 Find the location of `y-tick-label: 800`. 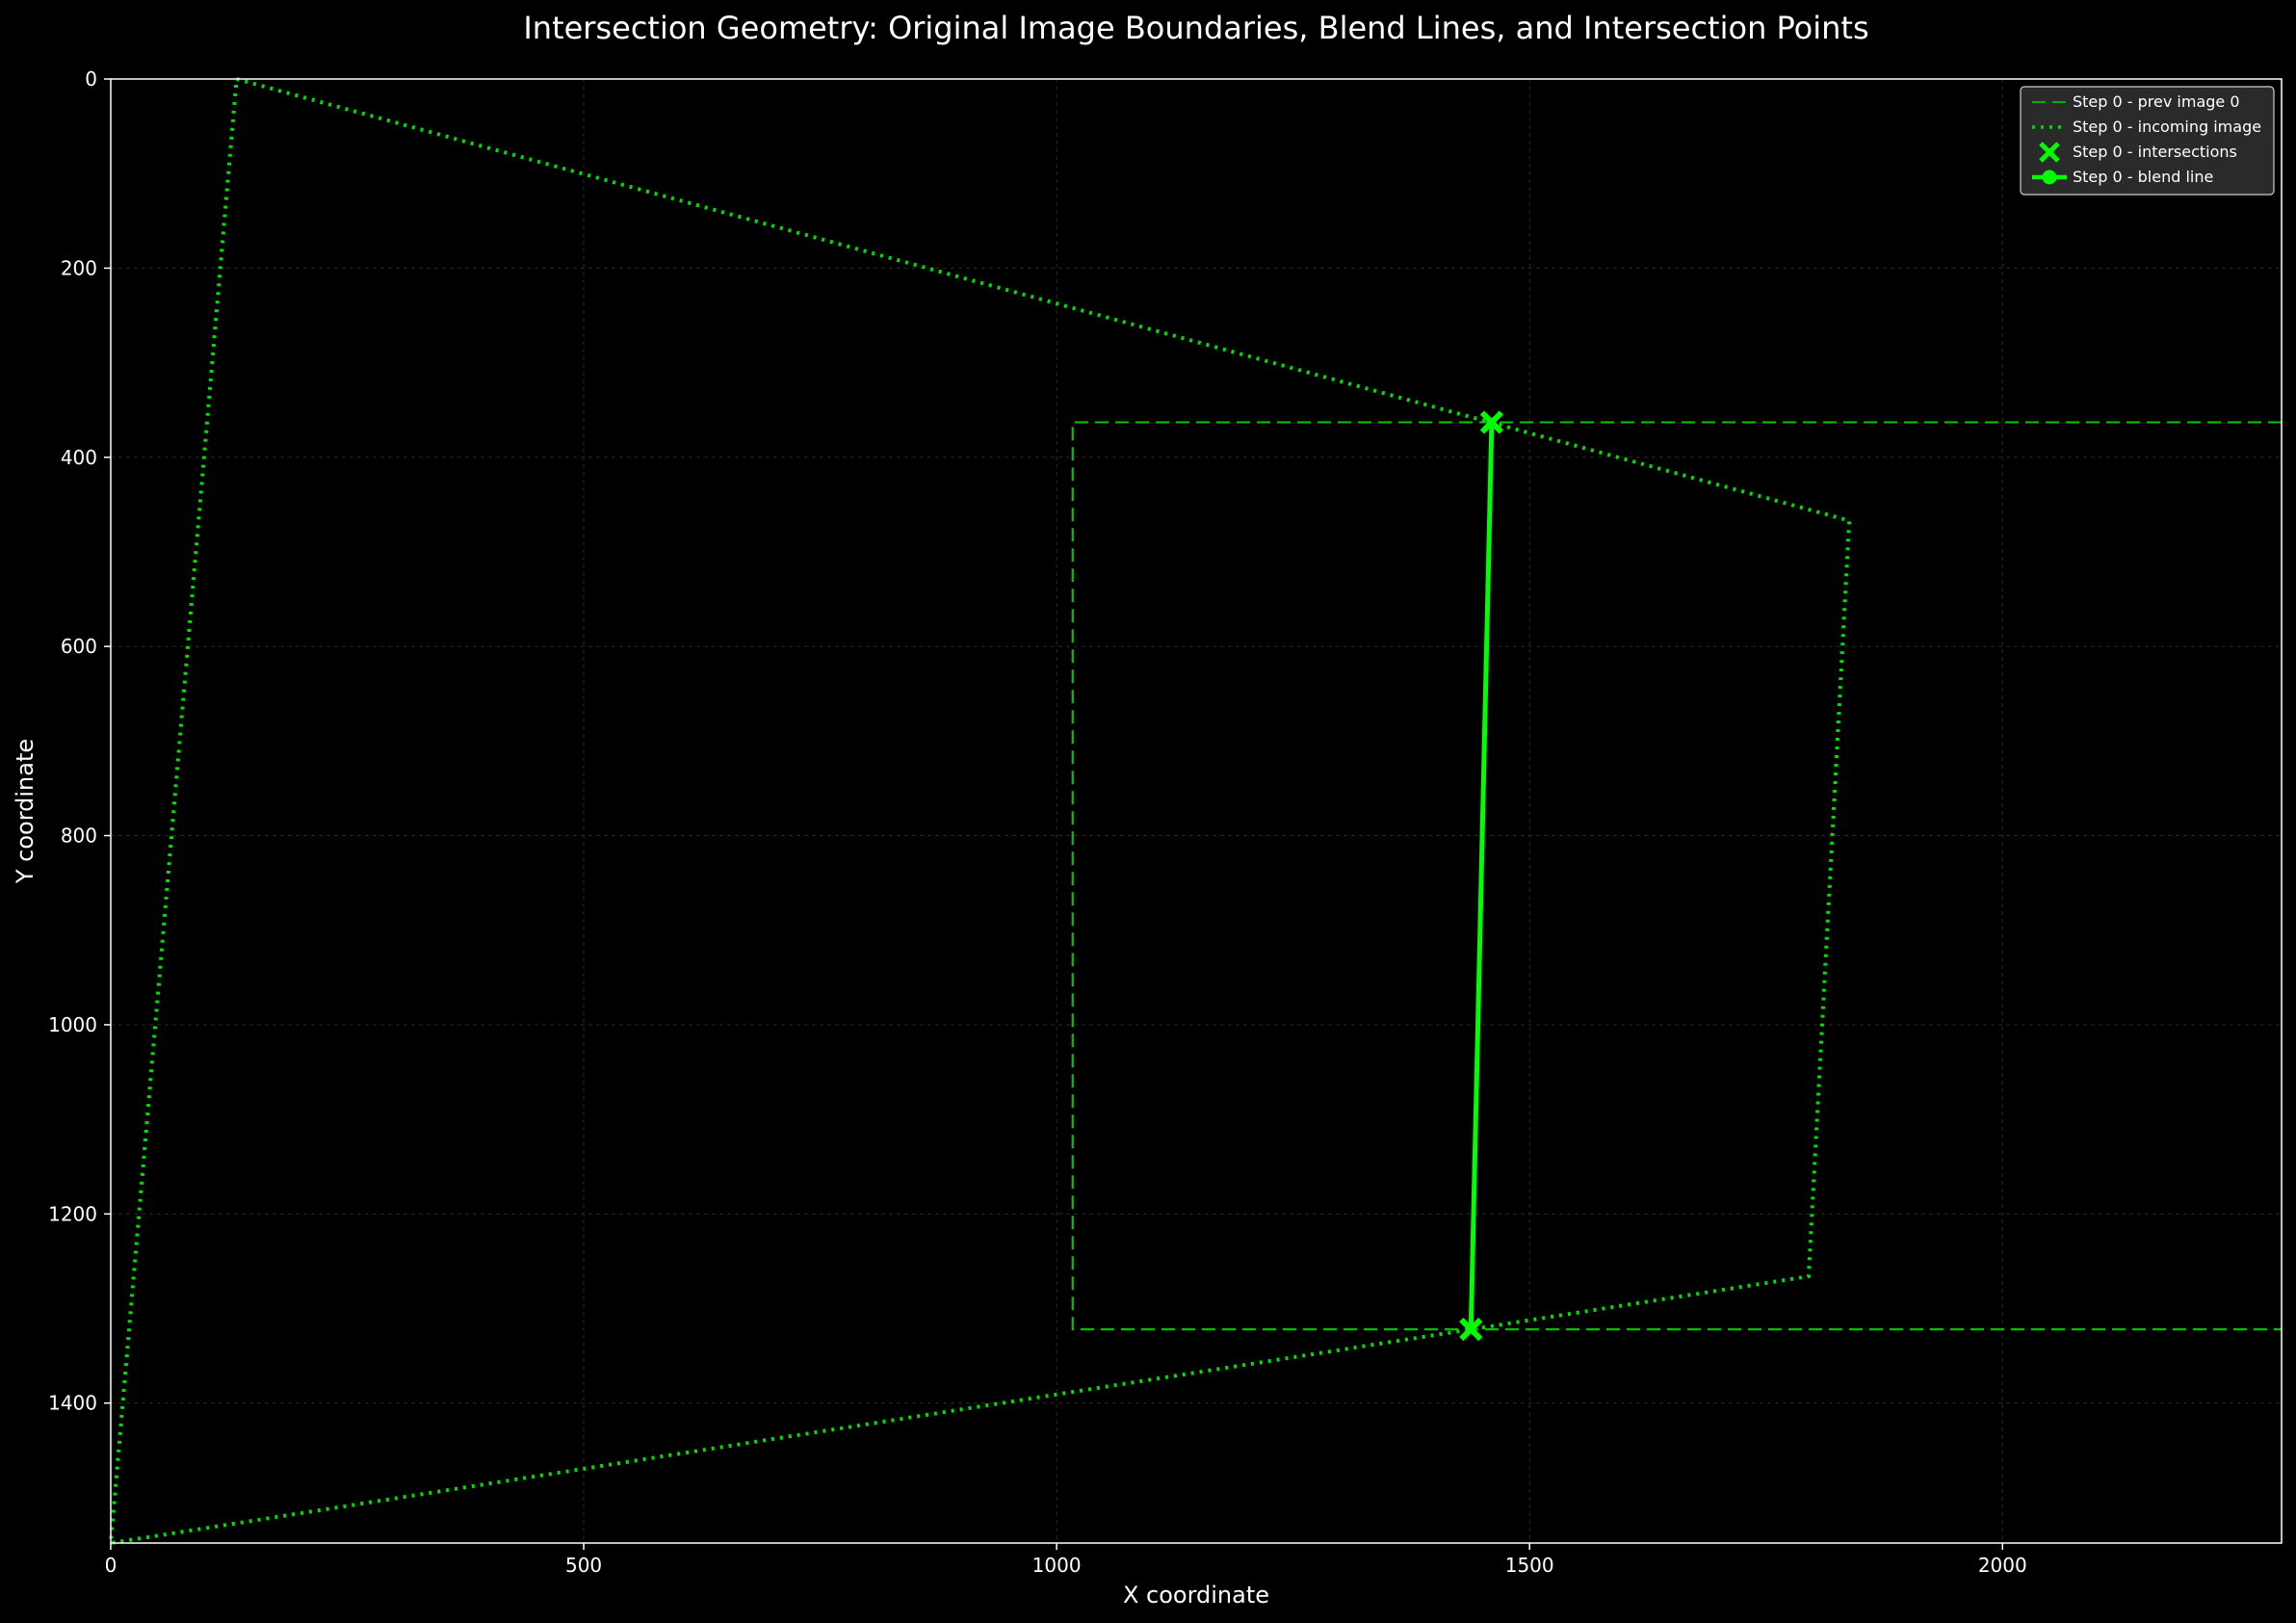

y-tick-label: 800 is located at coordinates (79, 836).